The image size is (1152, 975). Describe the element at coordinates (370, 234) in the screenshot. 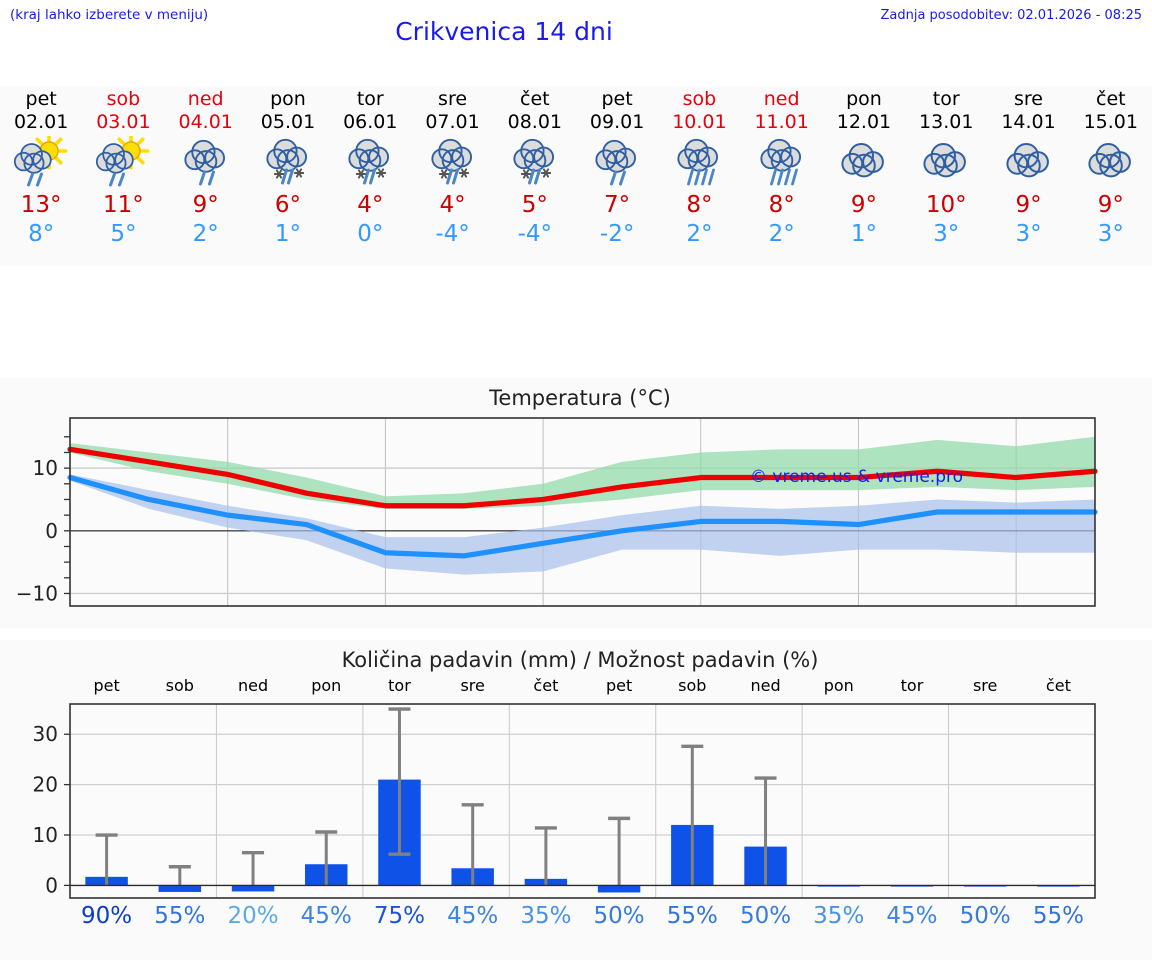

I see `min-temperature-value: 0°` at that location.